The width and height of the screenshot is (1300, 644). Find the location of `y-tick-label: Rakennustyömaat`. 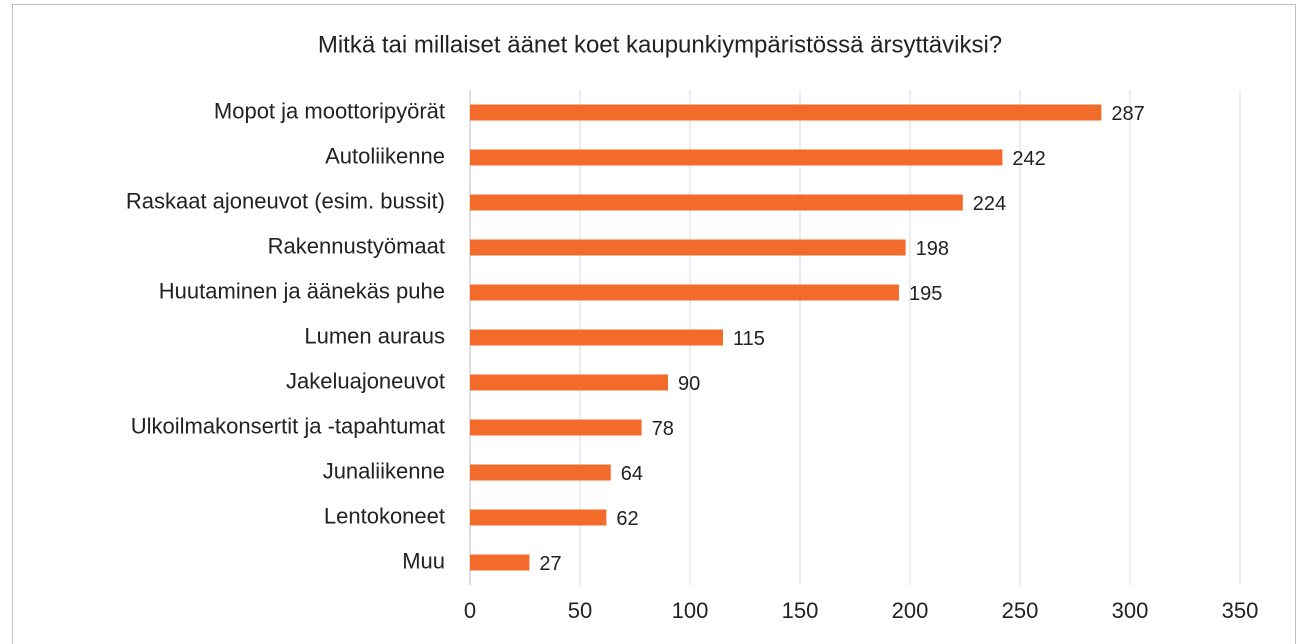

y-tick-label: Rakennustyömaat is located at coordinates (356, 245).